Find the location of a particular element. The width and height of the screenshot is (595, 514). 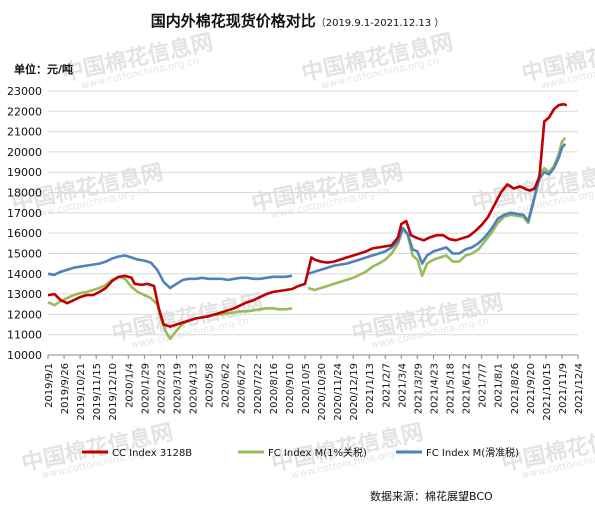

x-tick-label: 2021/7/7 is located at coordinates (483, 385).